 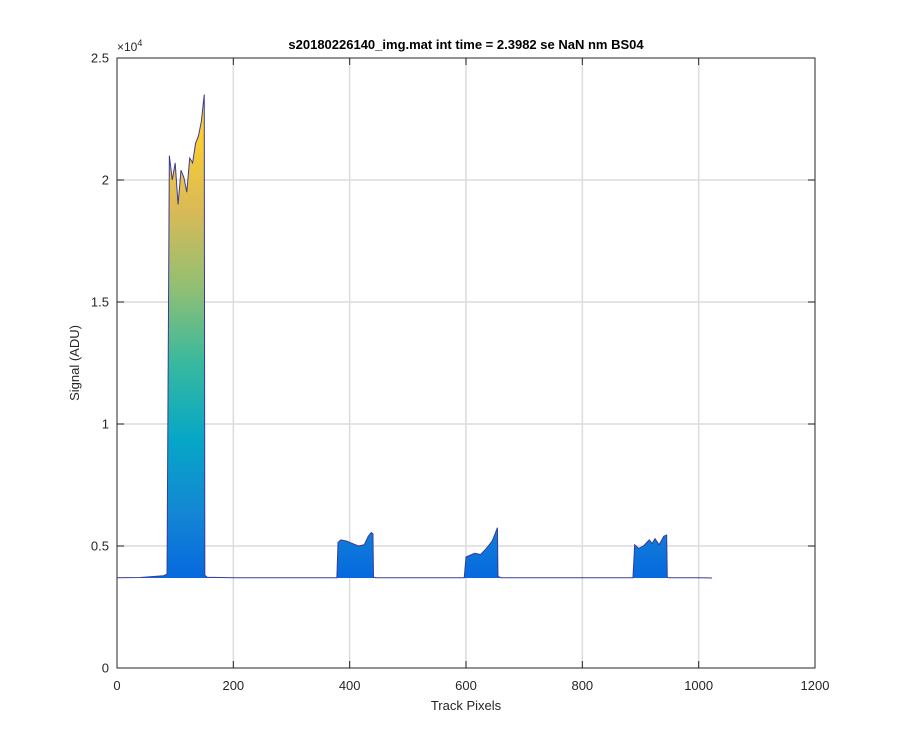 What do you see at coordinates (698, 685) in the screenshot?
I see `x-tick-label: 1000` at bounding box center [698, 685].